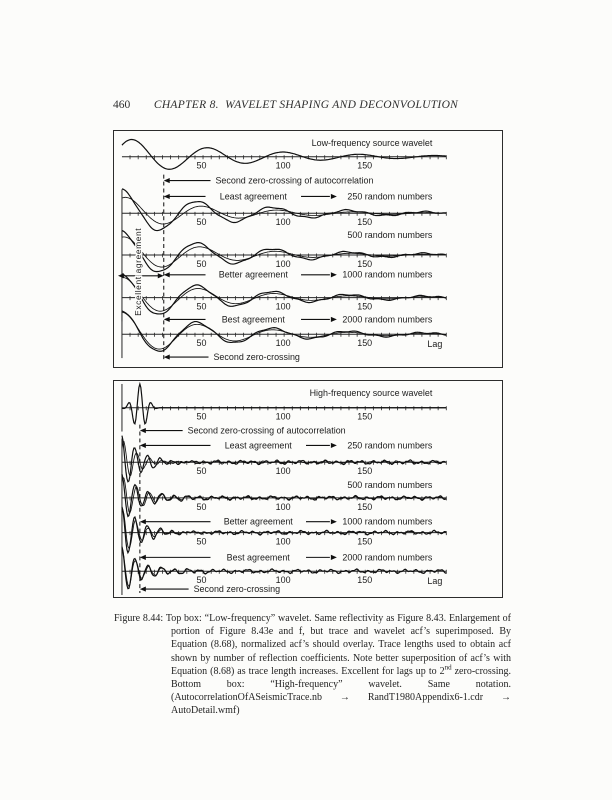  I want to click on annotation-row: 500 random numbers, so click(390, 485).